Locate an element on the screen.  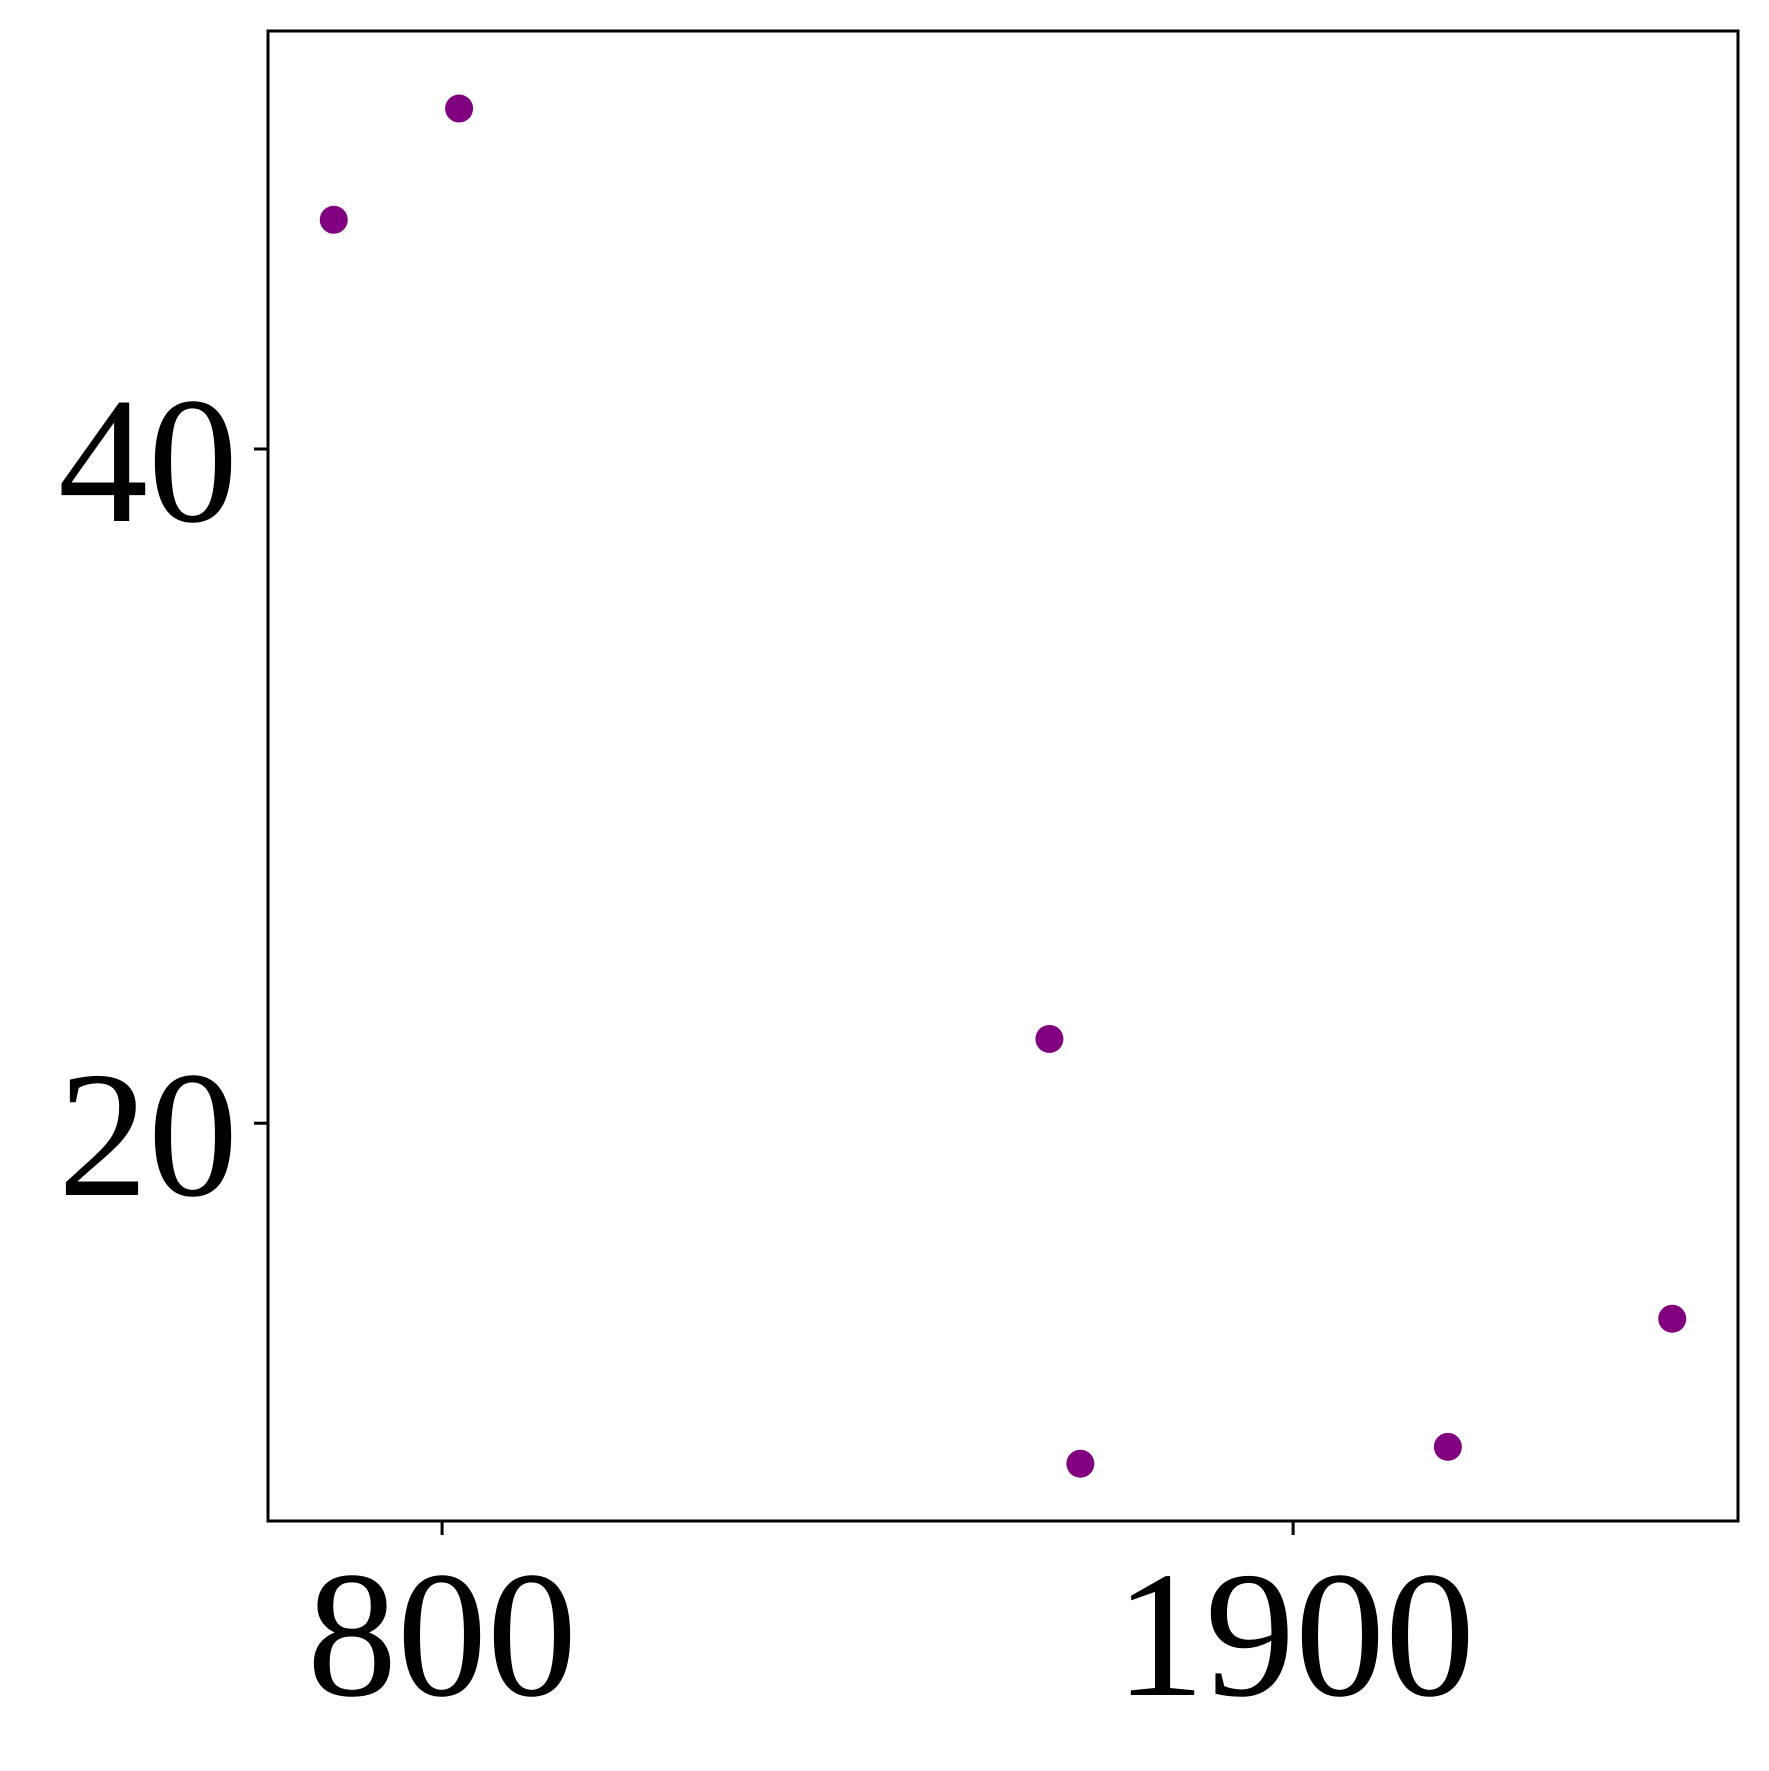
x-tick-label-800: 800 is located at coordinates (442, 1634).